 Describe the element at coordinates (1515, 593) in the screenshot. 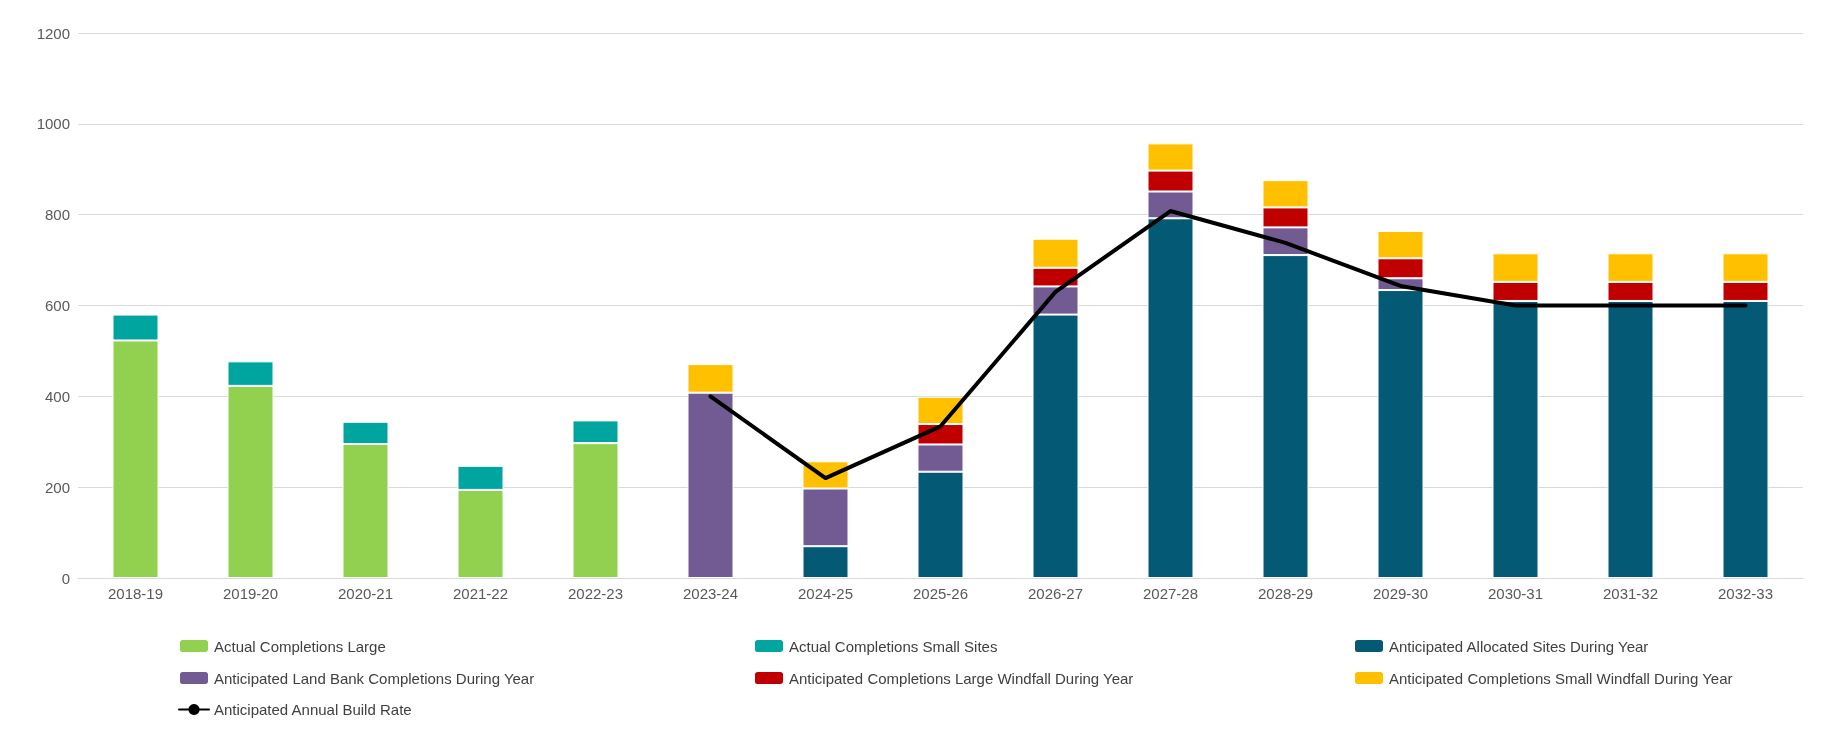

I see `x-tick-label: 2030-31` at that location.